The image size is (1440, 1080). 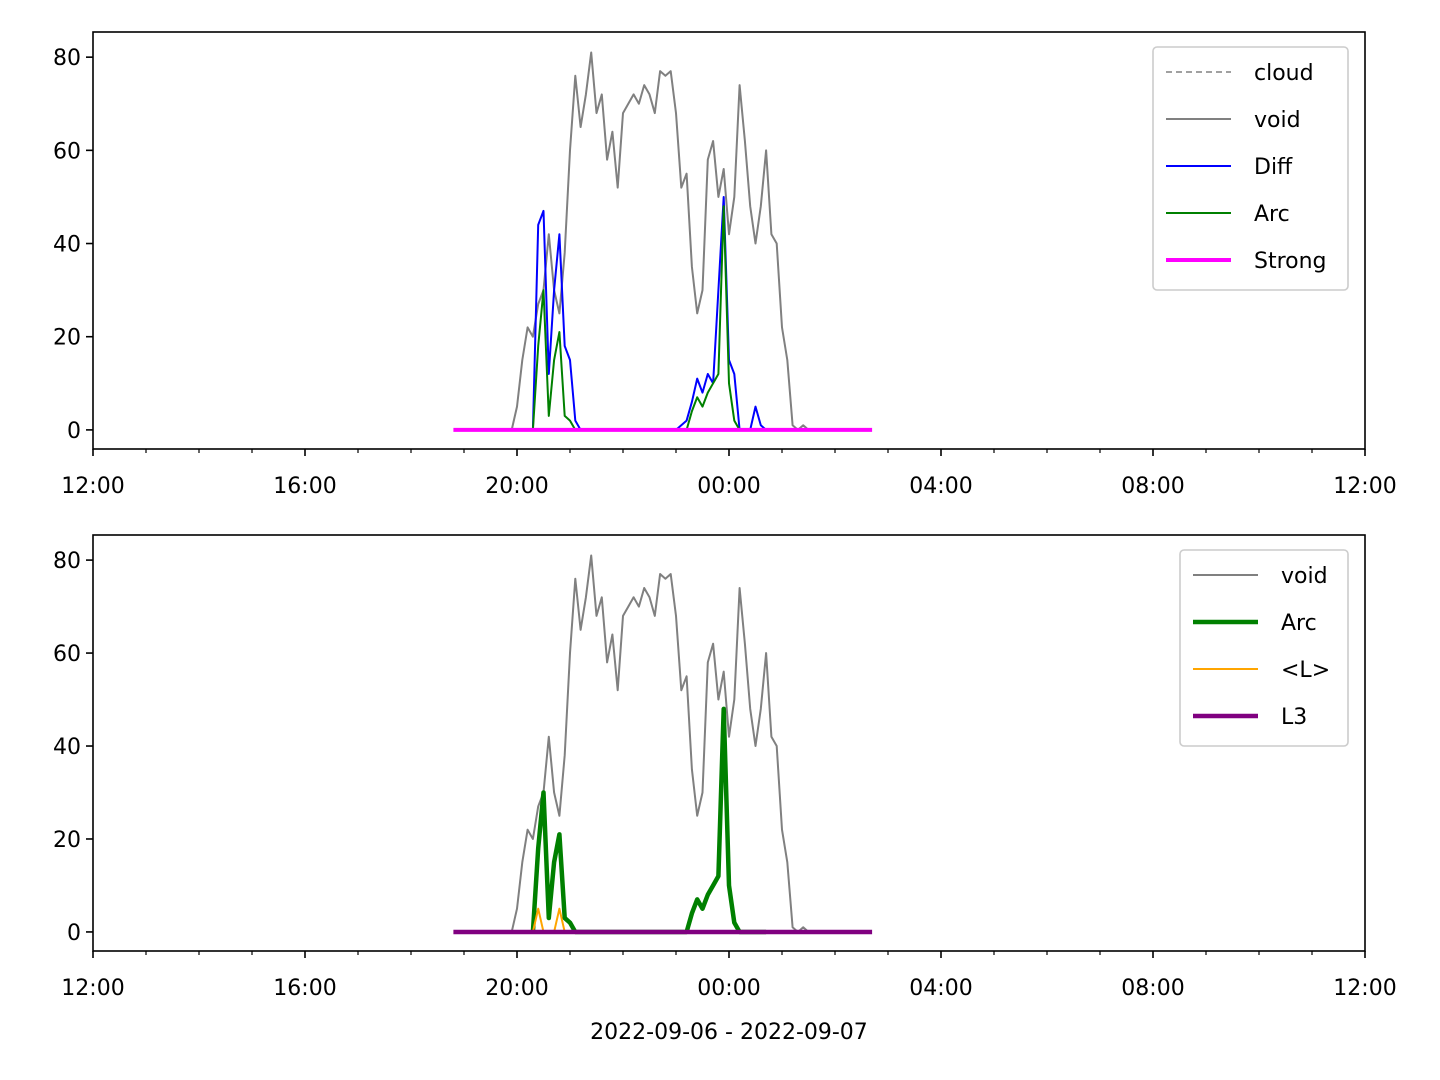 What do you see at coordinates (729, 1032) in the screenshot?
I see `x-axis-label: 2022-09-06 - 2022-09-07` at bounding box center [729, 1032].